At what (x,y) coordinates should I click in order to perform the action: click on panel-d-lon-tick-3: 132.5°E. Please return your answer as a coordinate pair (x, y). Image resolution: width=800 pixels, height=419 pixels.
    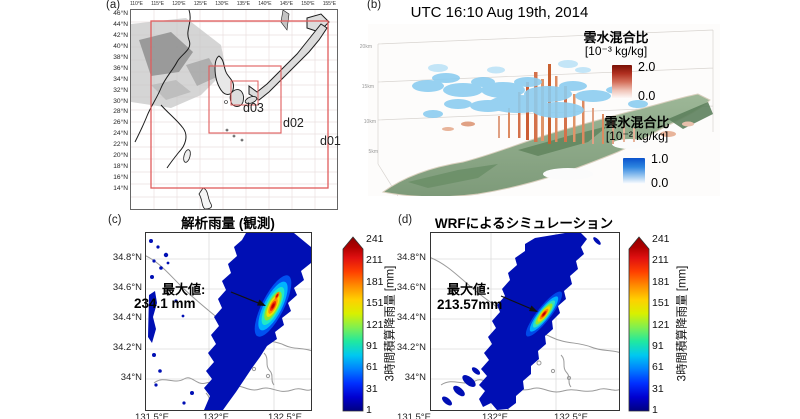
    Looking at the image, I should click on (571, 415).